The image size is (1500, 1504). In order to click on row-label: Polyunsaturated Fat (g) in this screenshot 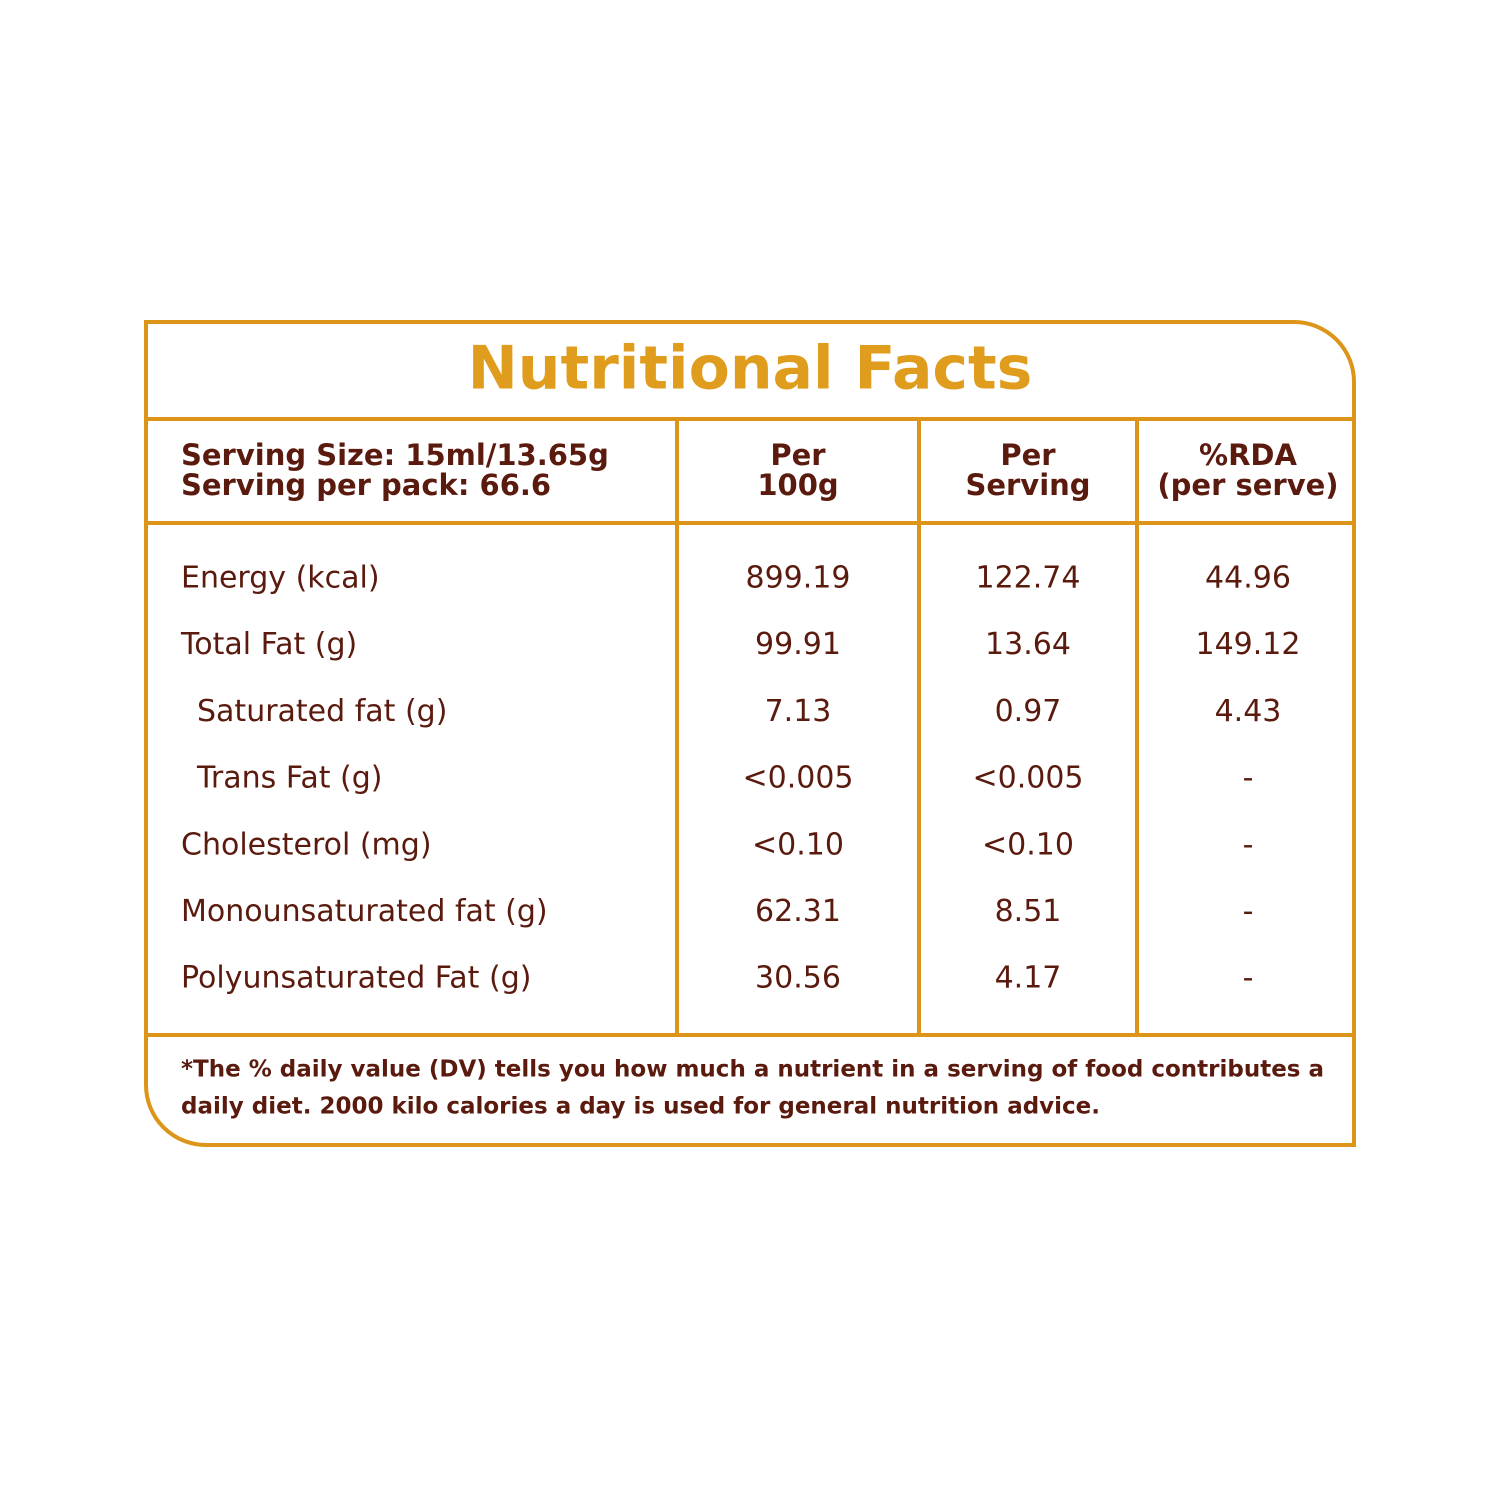, I will do `click(356, 978)`.